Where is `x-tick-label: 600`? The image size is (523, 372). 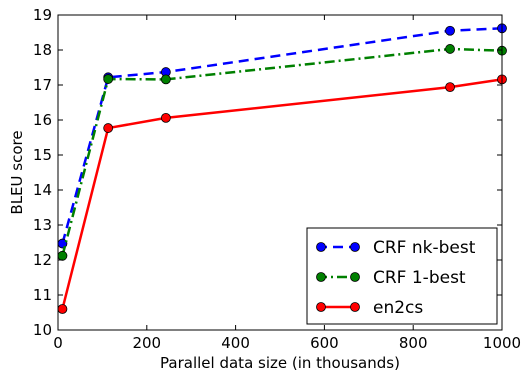
x-tick-label: 600 is located at coordinates (324, 343).